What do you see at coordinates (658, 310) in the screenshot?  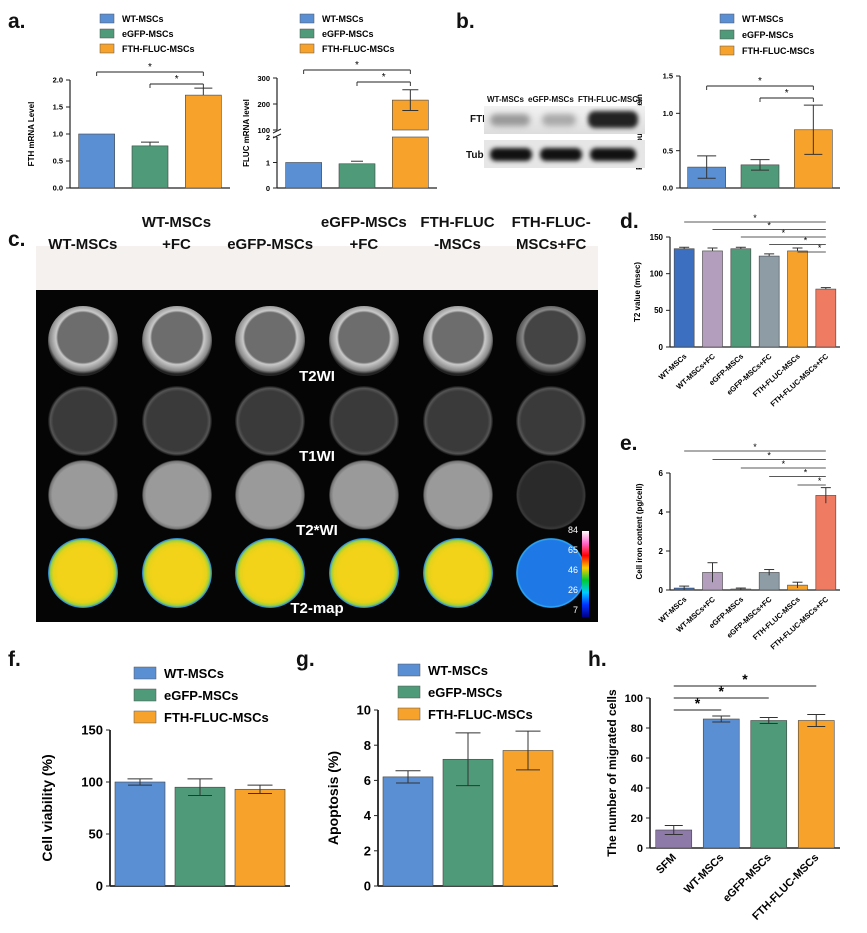 I see `y-tick-label: 50` at bounding box center [658, 310].